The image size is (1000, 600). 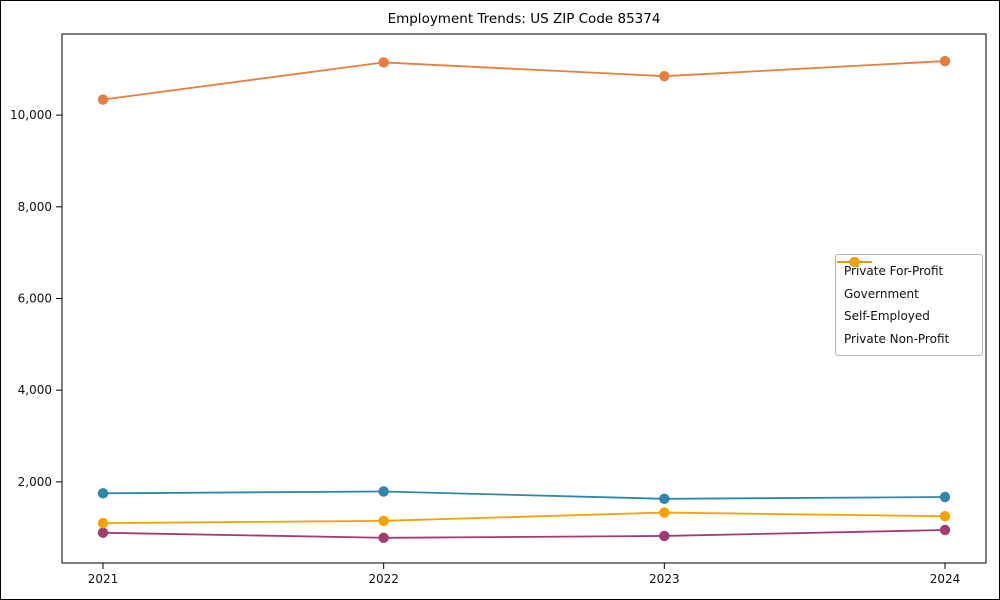 What do you see at coordinates (35, 207) in the screenshot?
I see `y-tick-label: 8,000` at bounding box center [35, 207].